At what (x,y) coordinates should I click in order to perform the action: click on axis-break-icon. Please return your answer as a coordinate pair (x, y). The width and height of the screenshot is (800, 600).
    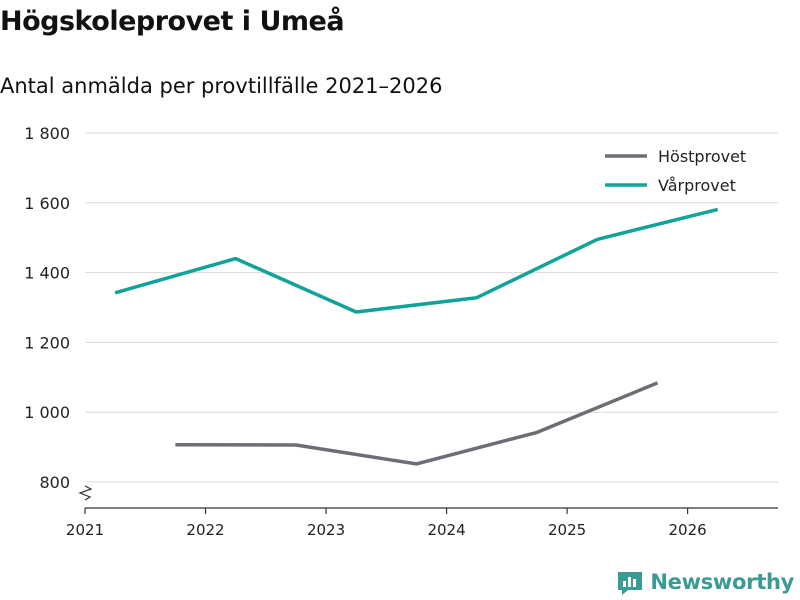
    Looking at the image, I should click on (85, 493).